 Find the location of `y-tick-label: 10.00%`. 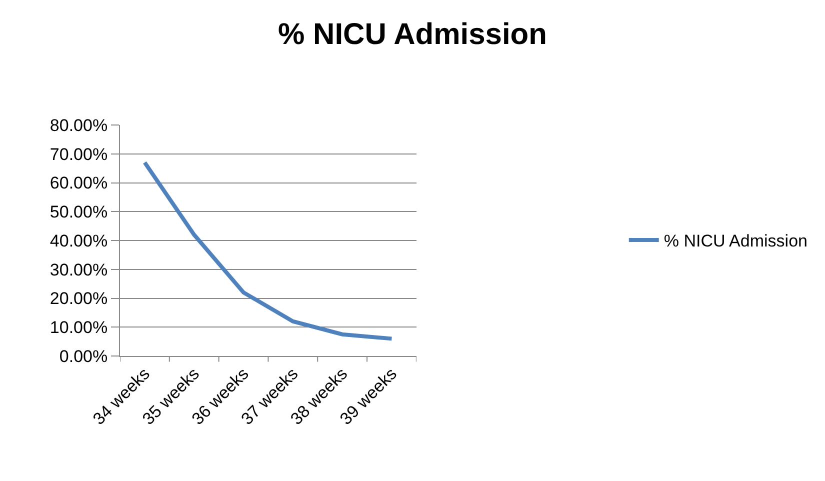

y-tick-label: 10.00% is located at coordinates (79, 328).